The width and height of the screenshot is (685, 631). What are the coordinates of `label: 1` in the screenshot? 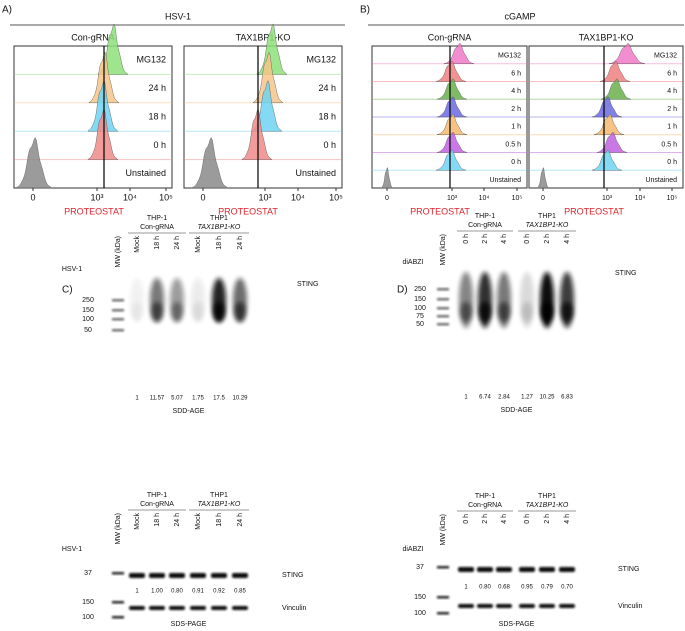 It's located at (137, 592).